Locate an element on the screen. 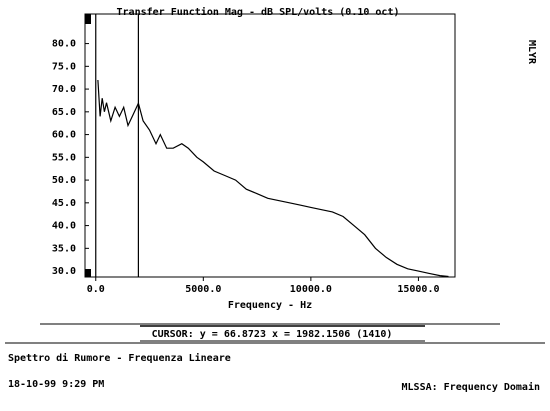  y-tick-label: 30.0 is located at coordinates (64, 271).